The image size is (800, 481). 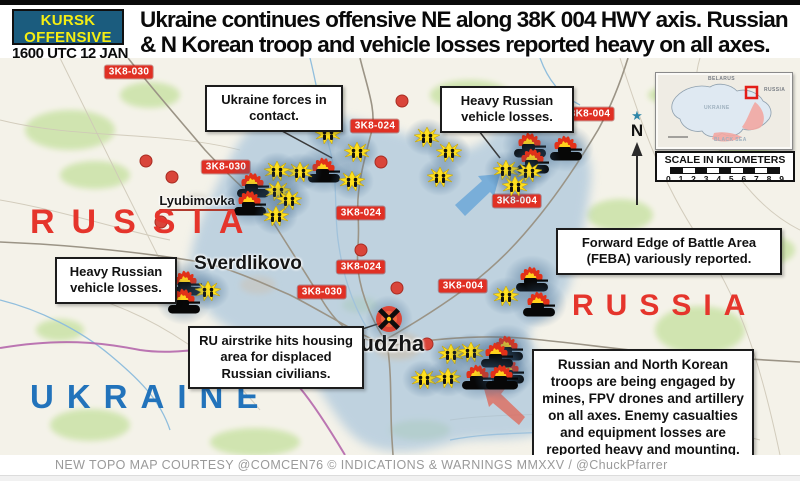 I want to click on bottom-strip, so click(x=400, y=478).